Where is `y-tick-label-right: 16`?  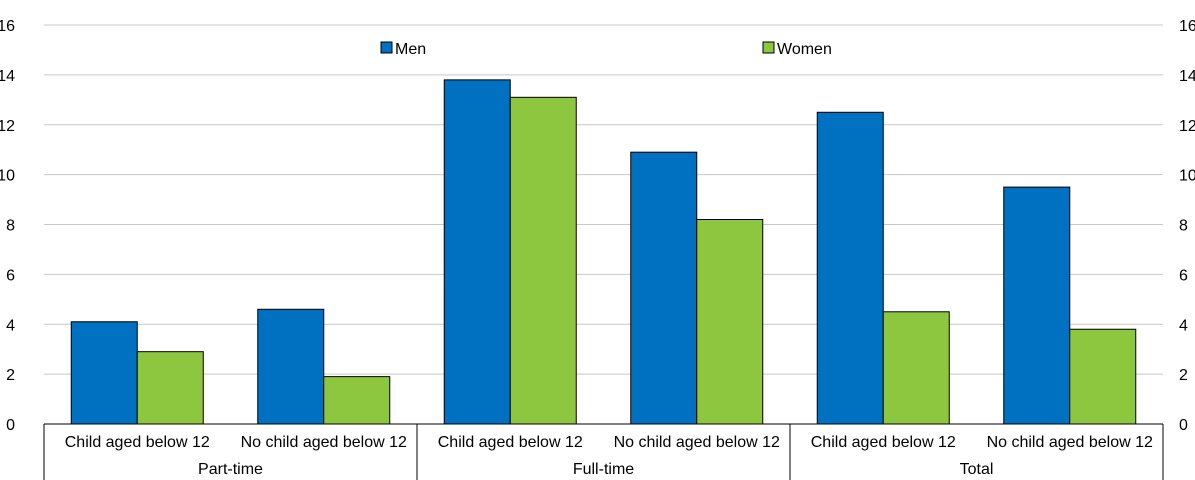 y-tick-label-right: 16 is located at coordinates (1187, 26).